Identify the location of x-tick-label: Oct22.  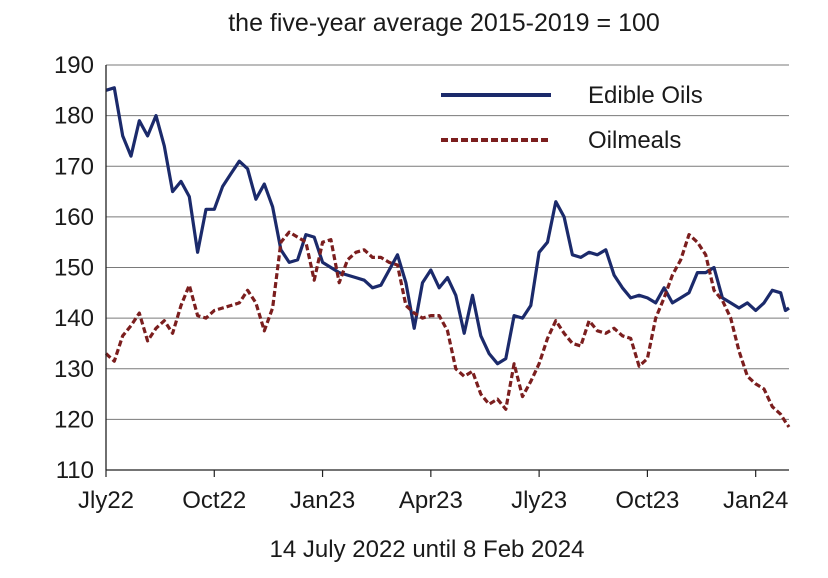
(214, 500).